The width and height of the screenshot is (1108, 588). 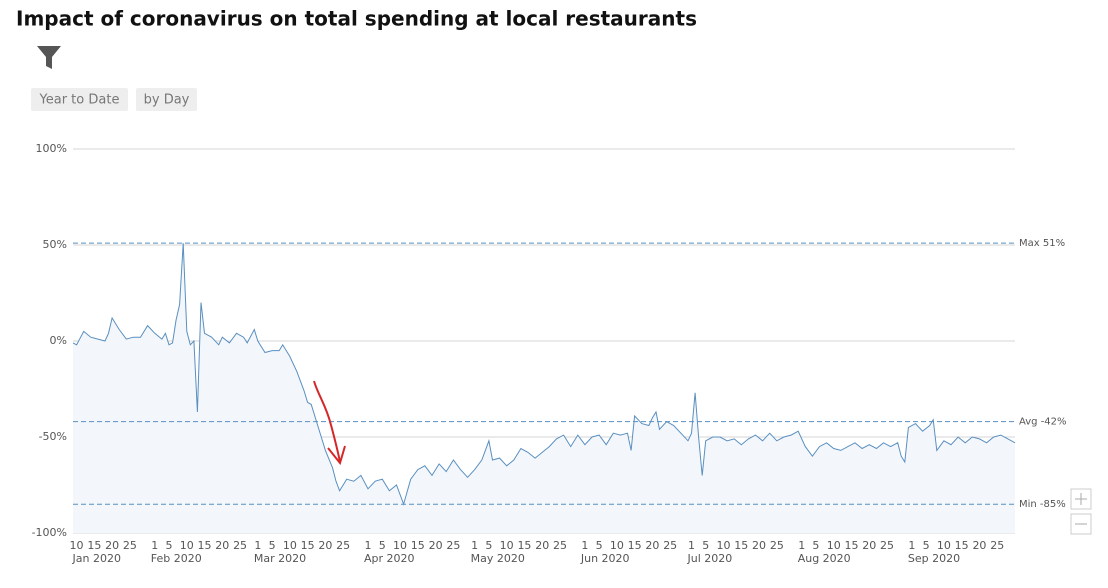 I want to click on reference-label: Min -85%, so click(x=1042, y=504).